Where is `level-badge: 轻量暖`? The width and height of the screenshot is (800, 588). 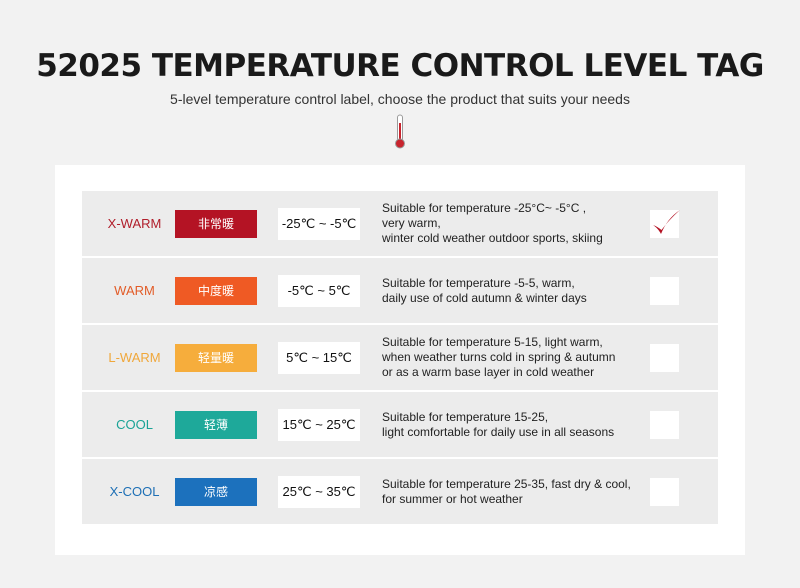 level-badge: 轻量暖 is located at coordinates (216, 358).